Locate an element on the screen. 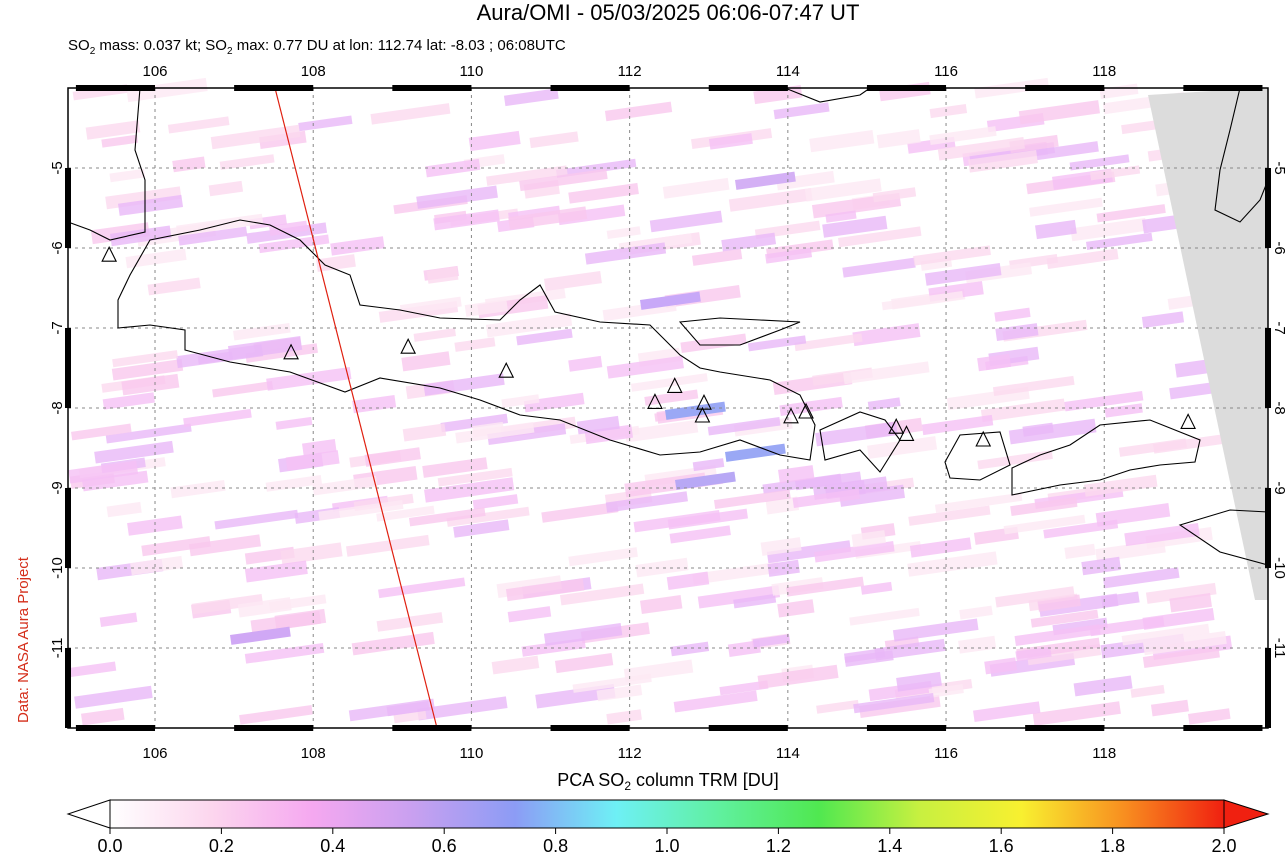 The height and width of the screenshot is (860, 1288). lat-tick-label: -5 is located at coordinates (1279, 167).